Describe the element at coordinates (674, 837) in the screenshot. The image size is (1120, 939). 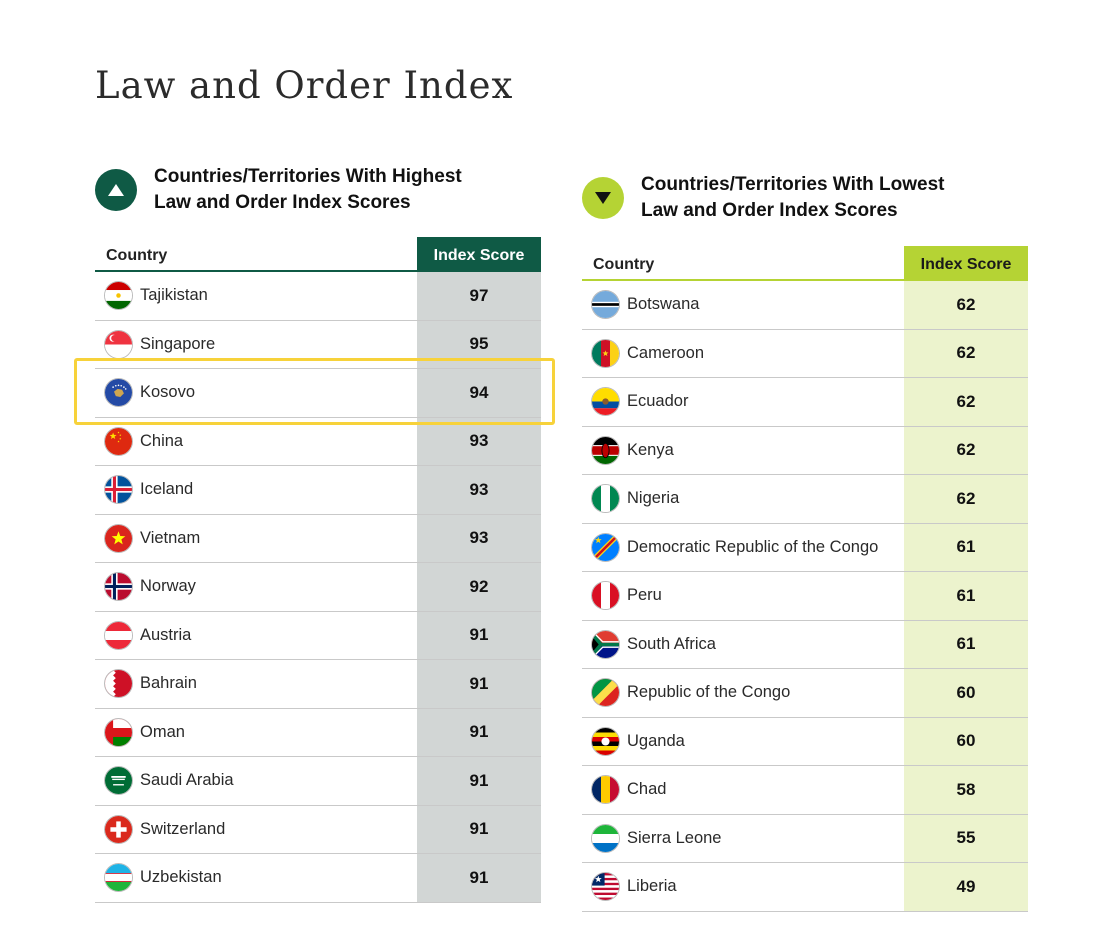
I see `country-name: Sierra Leone` at that location.